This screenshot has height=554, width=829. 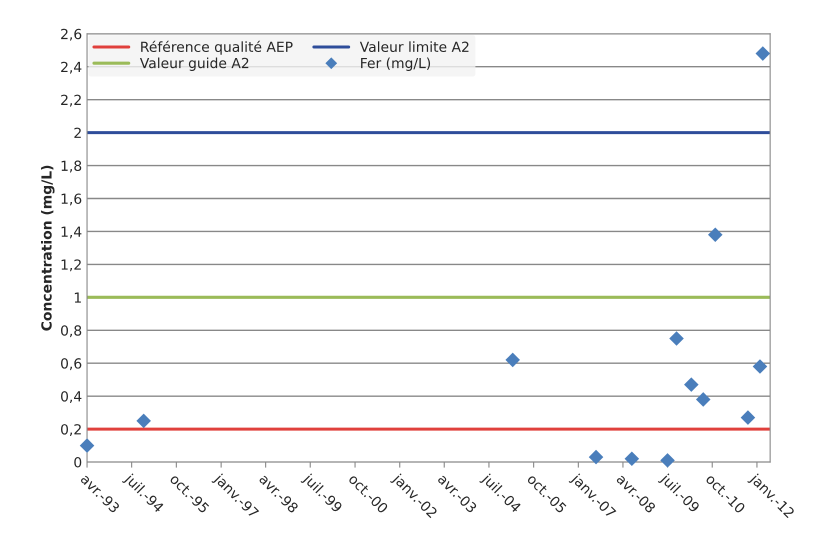 I want to click on y-tick-label: 1,8, so click(x=72, y=166).